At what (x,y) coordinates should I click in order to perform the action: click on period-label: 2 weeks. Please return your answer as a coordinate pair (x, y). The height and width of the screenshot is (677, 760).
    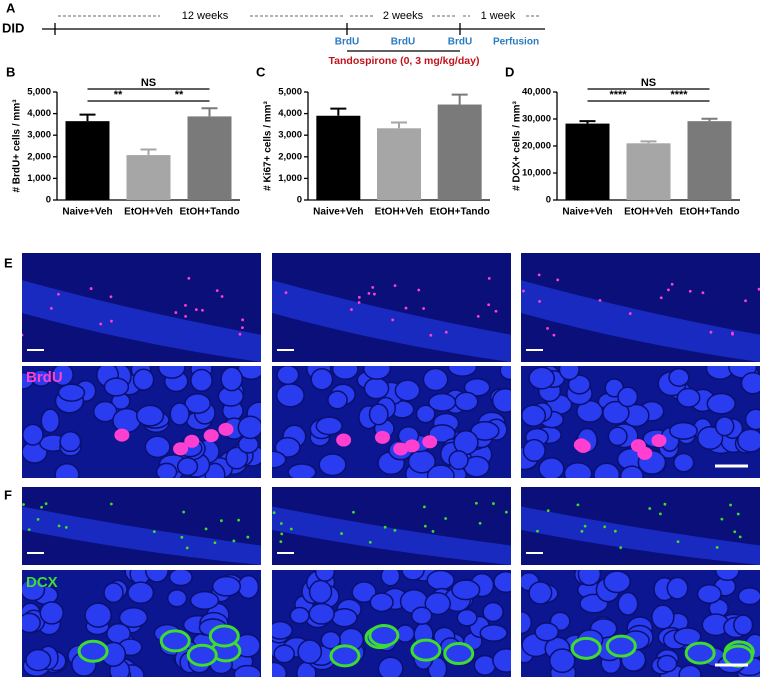
    Looking at the image, I should click on (403, 16).